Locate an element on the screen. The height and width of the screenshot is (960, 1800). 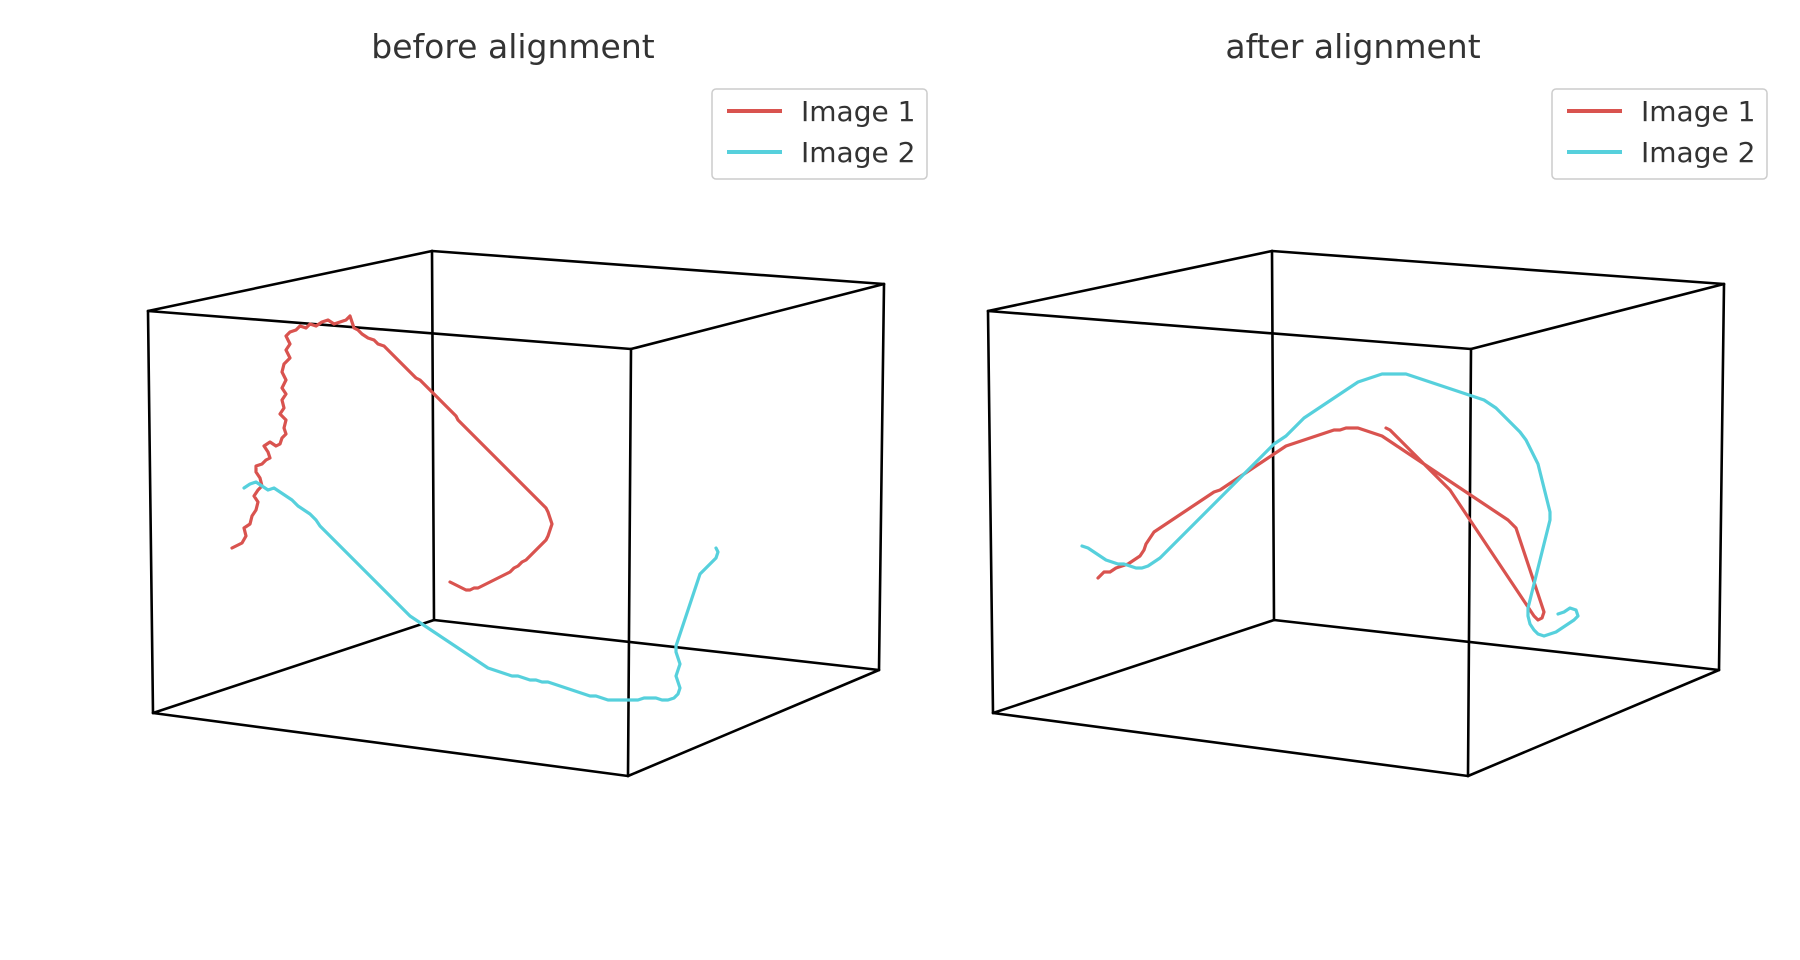
series-line-image1-before is located at coordinates (392, 453).